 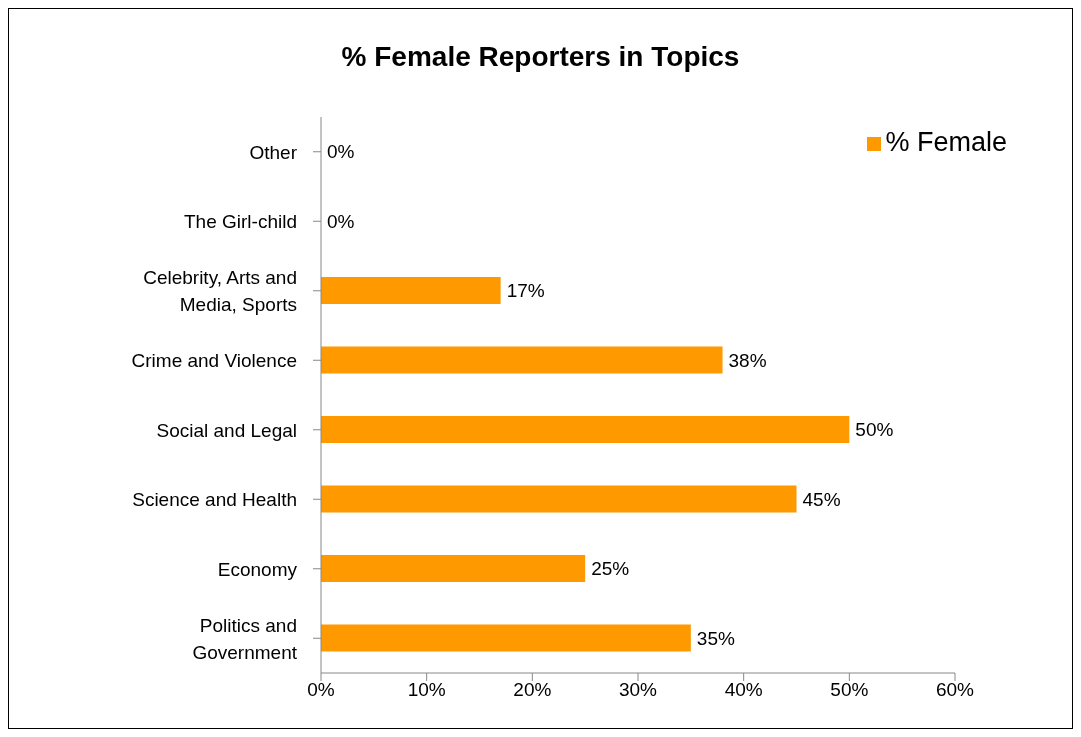 I want to click on x-tick-label: 10%, so click(x=426, y=690).